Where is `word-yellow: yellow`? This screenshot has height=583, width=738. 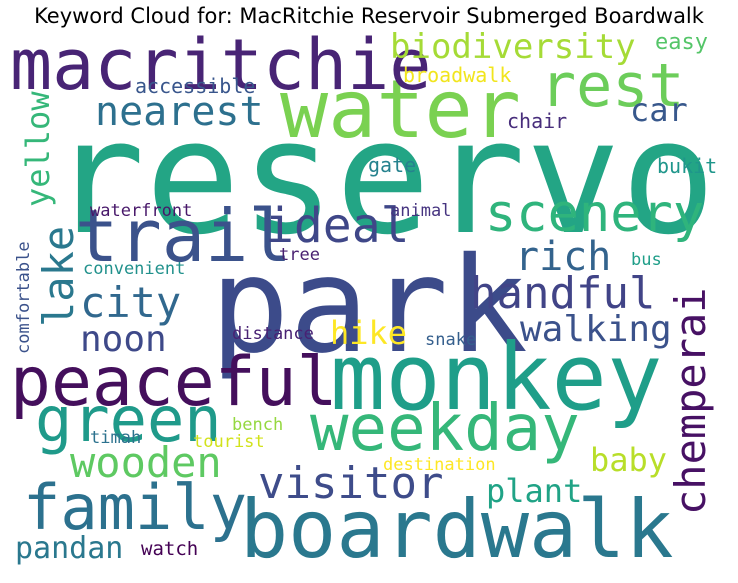 word-yellow: yellow is located at coordinates (38, 149).